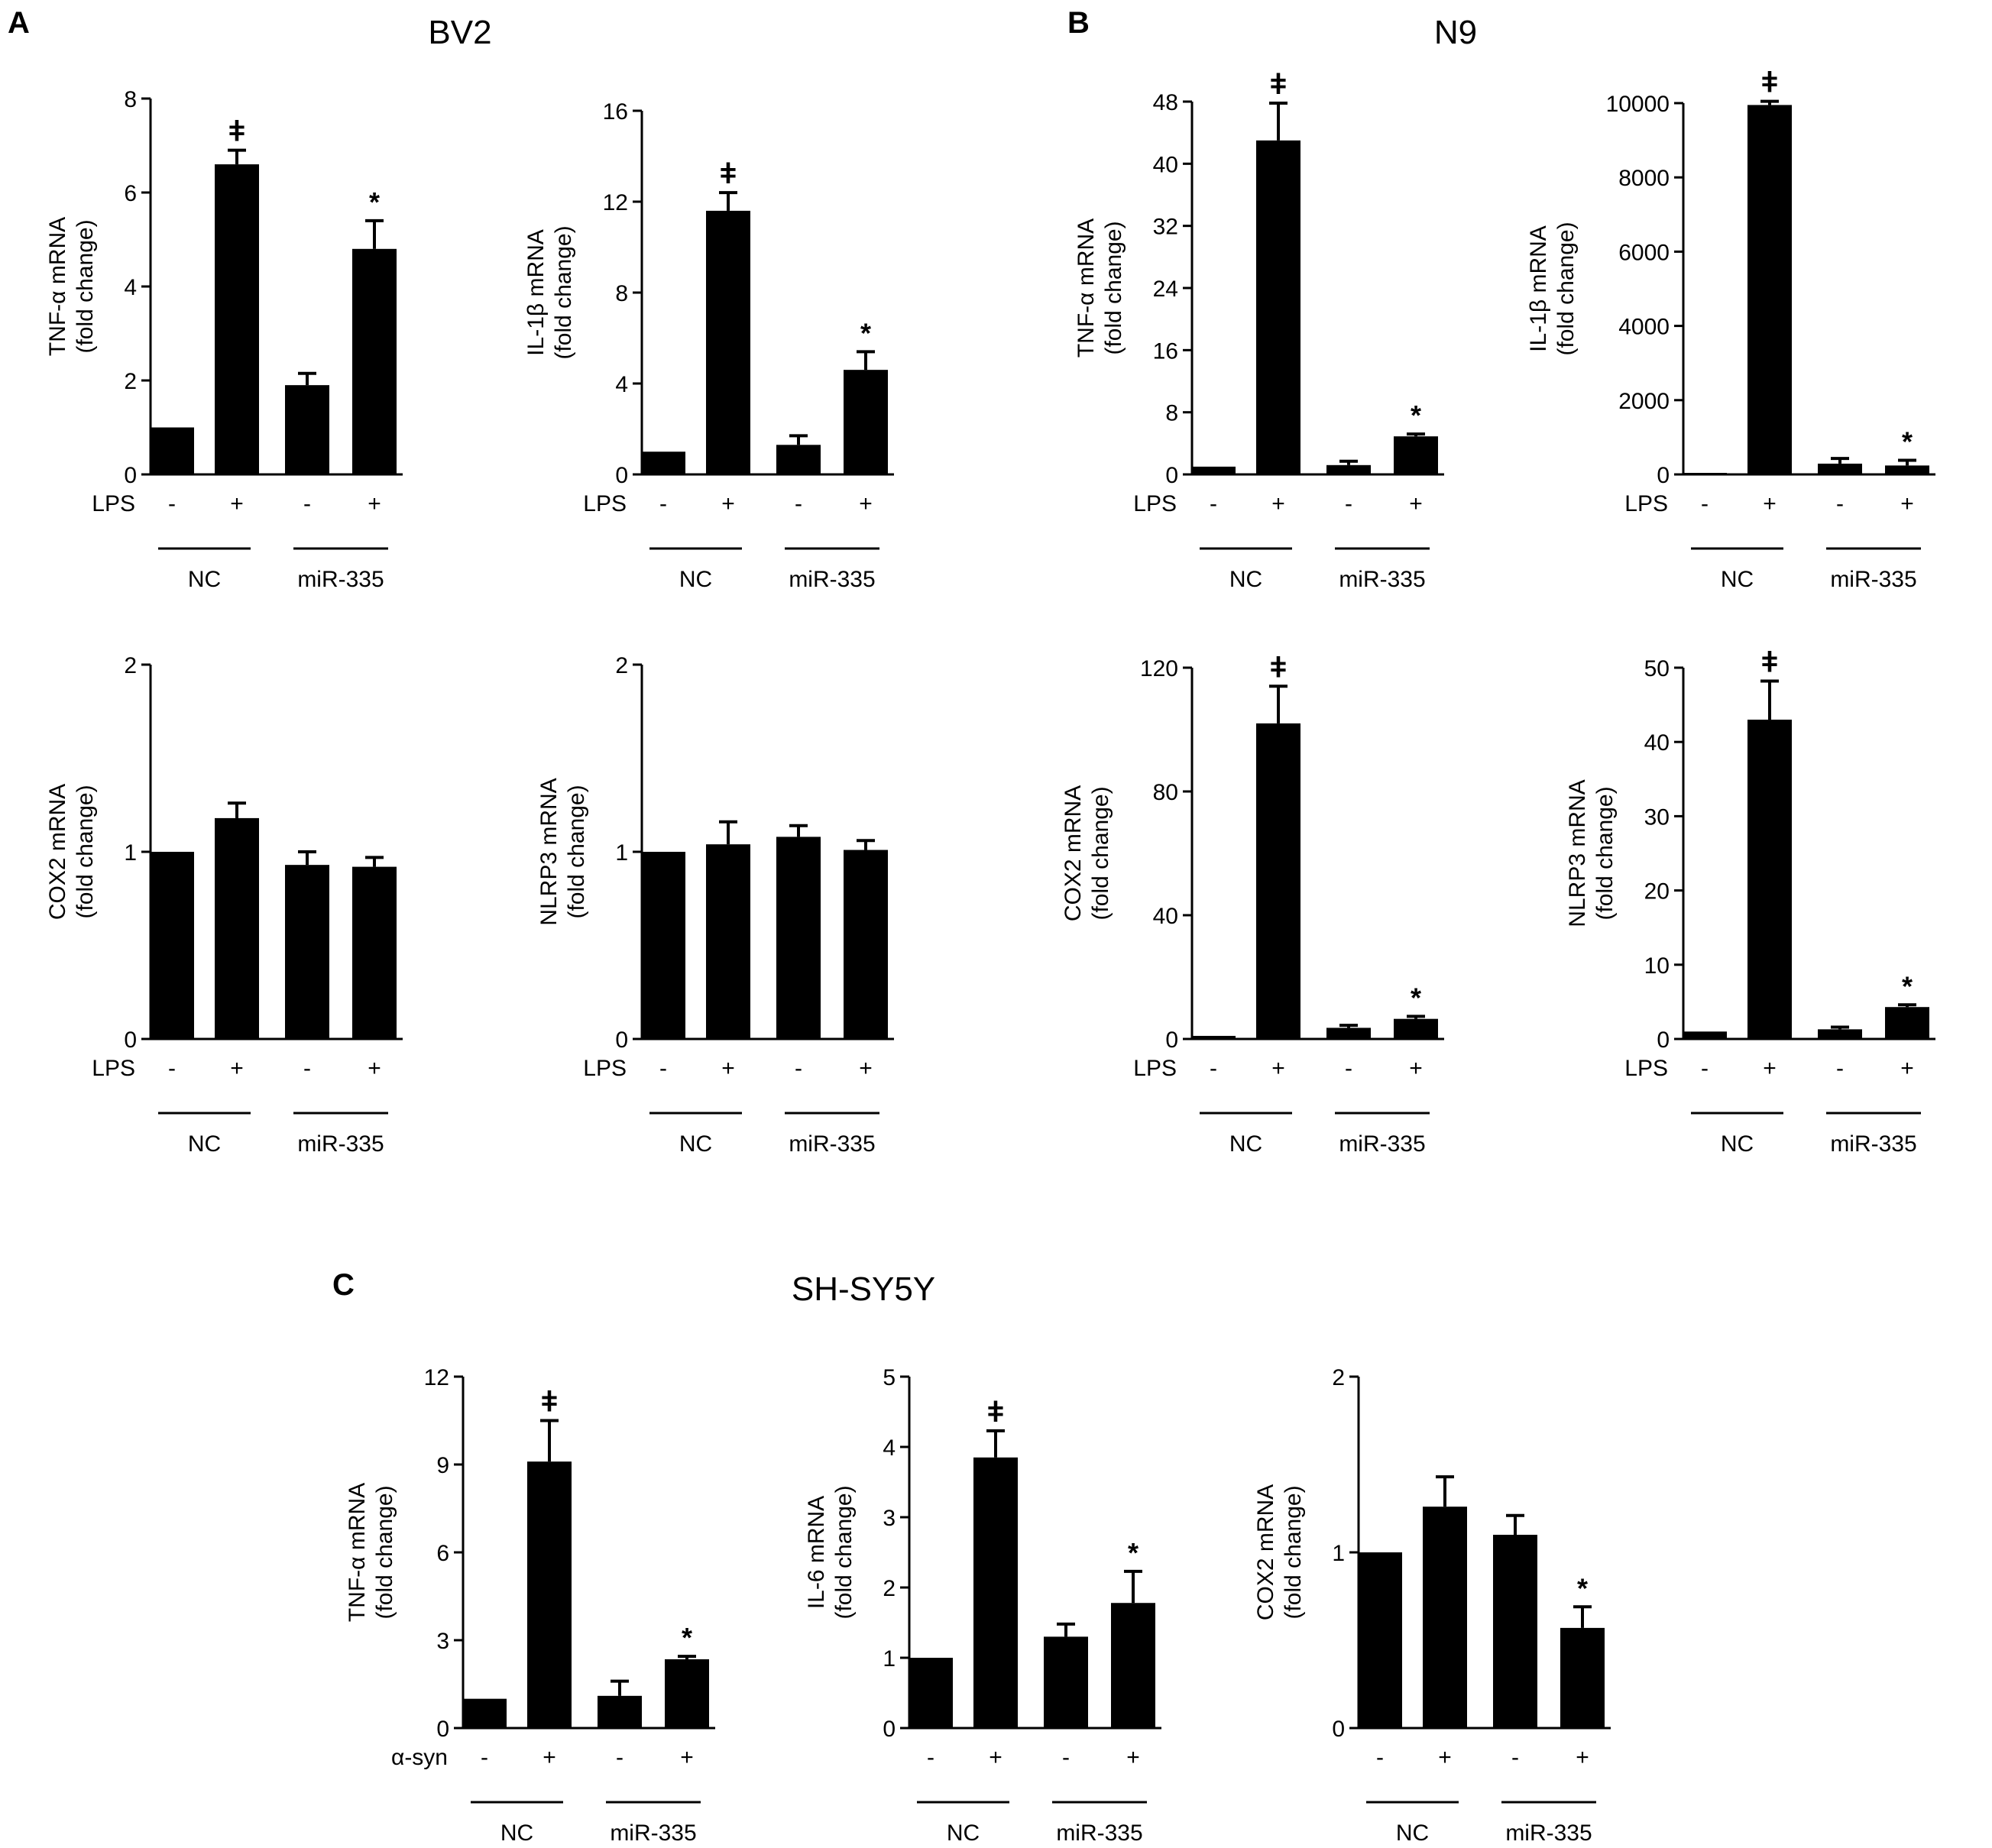  Describe the element at coordinates (131, 1040) in the screenshot. I see `chart-a3-ytick-label: 0` at that location.